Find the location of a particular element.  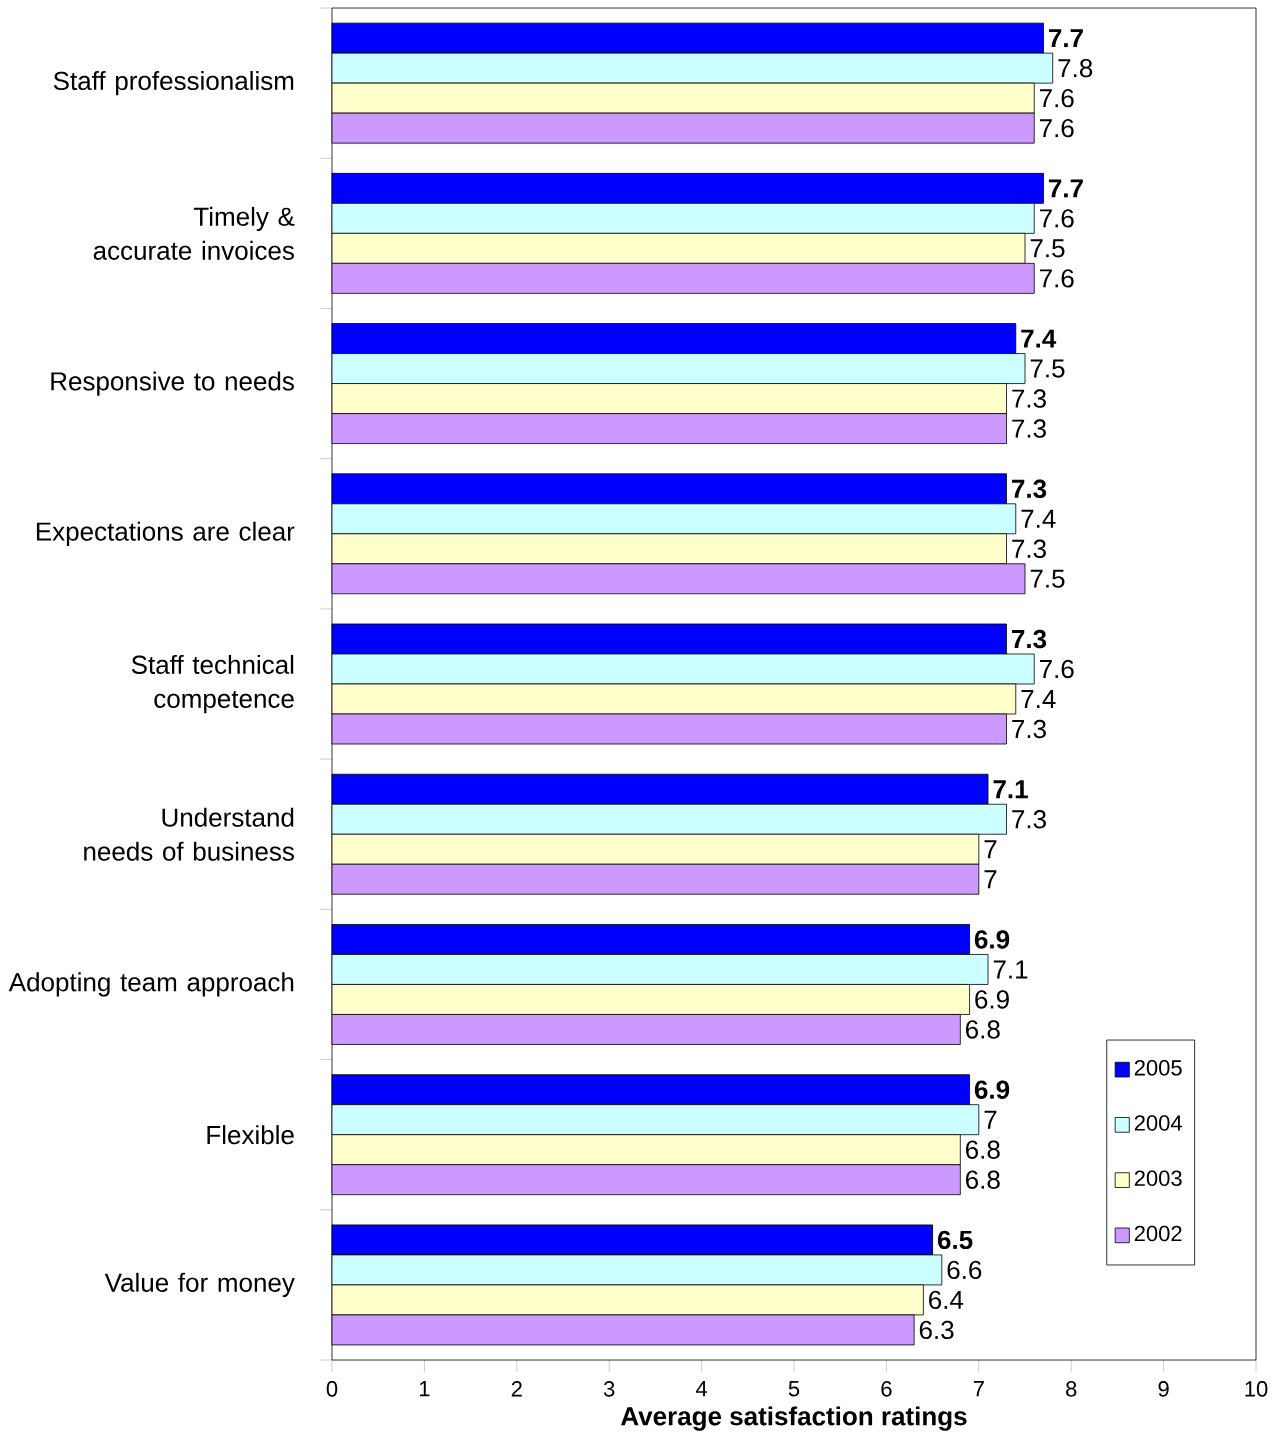

x-axis-title: Average satisfaction ratings is located at coordinates (794, 1418).